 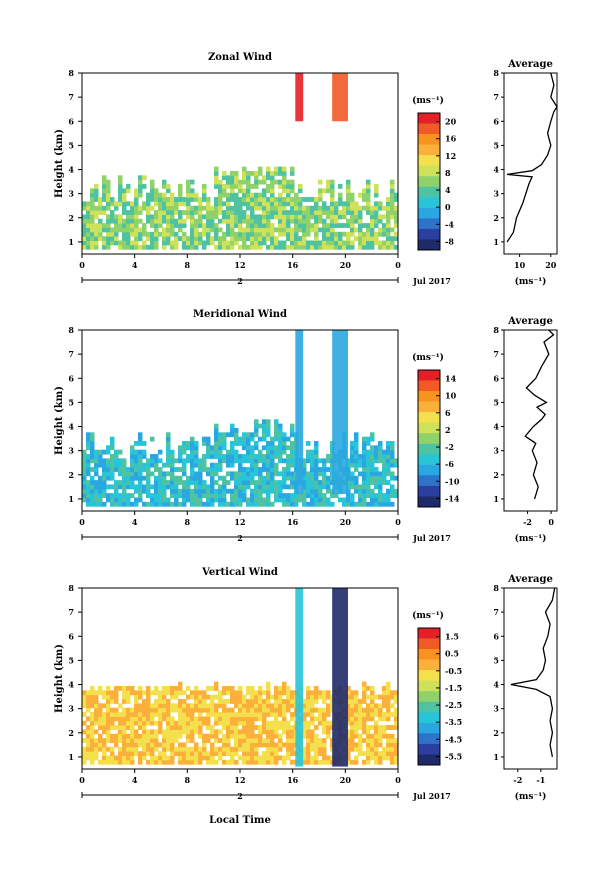 I want to click on y-tick-label: 5, so click(x=71, y=402).